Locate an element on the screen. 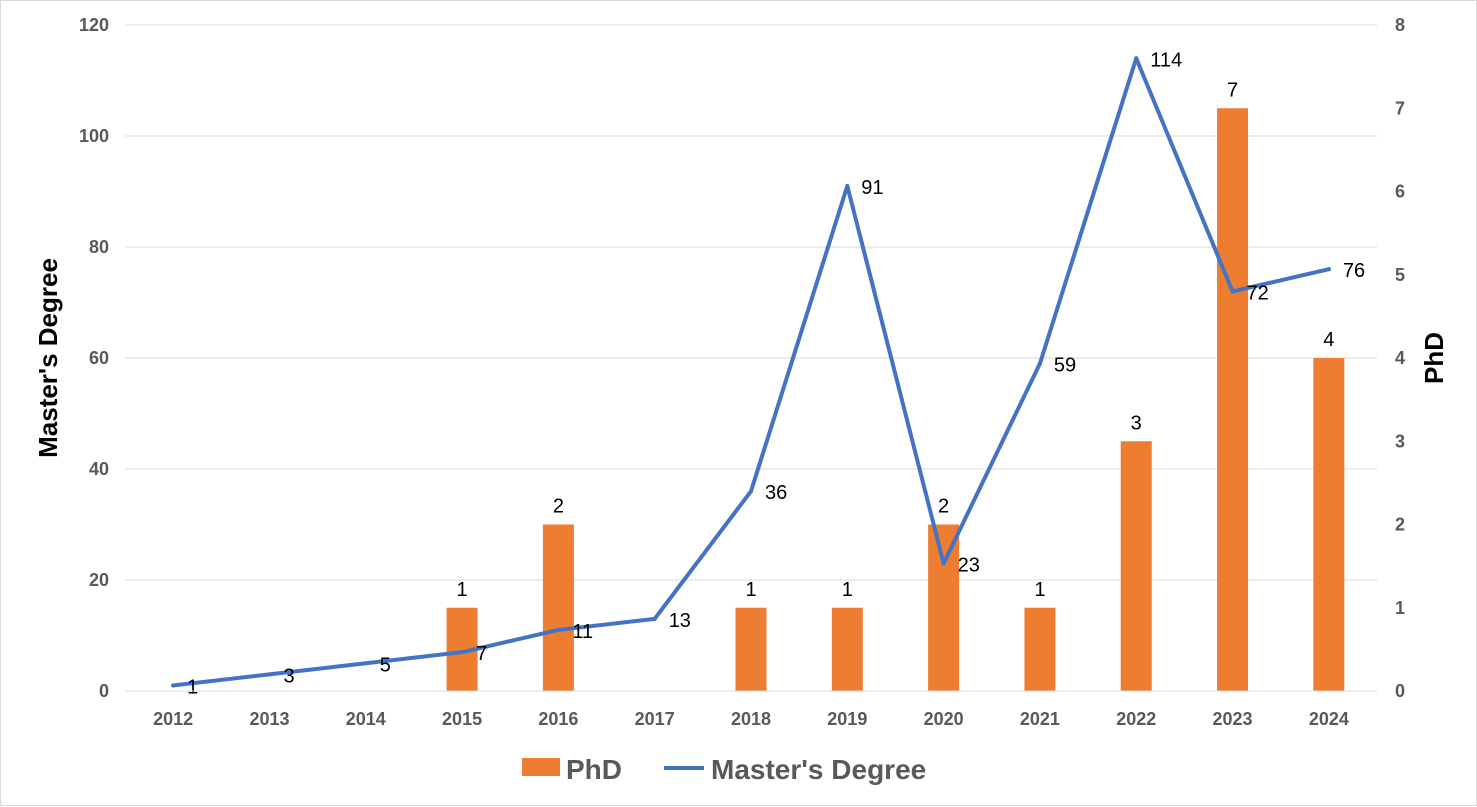 The height and width of the screenshot is (807, 1477). legend-masters-label: Master's Degree is located at coordinates (818, 769).